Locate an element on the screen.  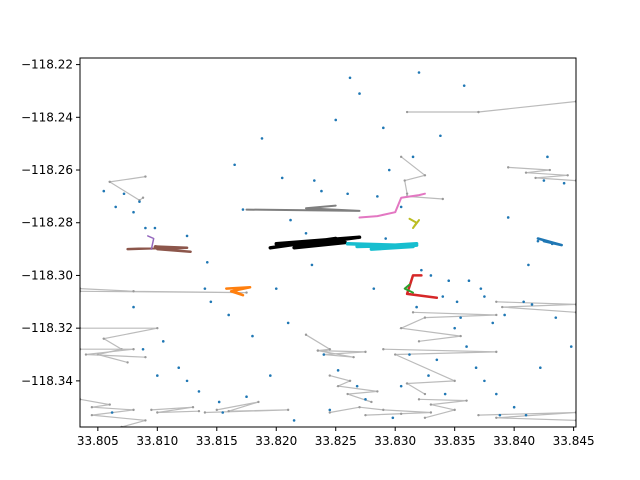
x-tick-label: 33.840 is located at coordinates (514, 441).